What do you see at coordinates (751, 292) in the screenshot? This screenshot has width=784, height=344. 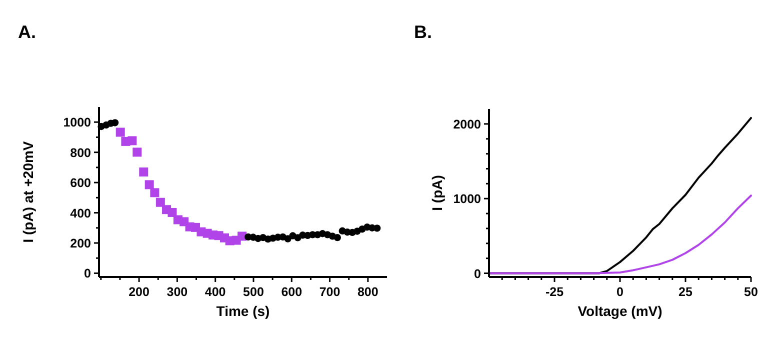 I see `x-tick-label: 50` at bounding box center [751, 292].